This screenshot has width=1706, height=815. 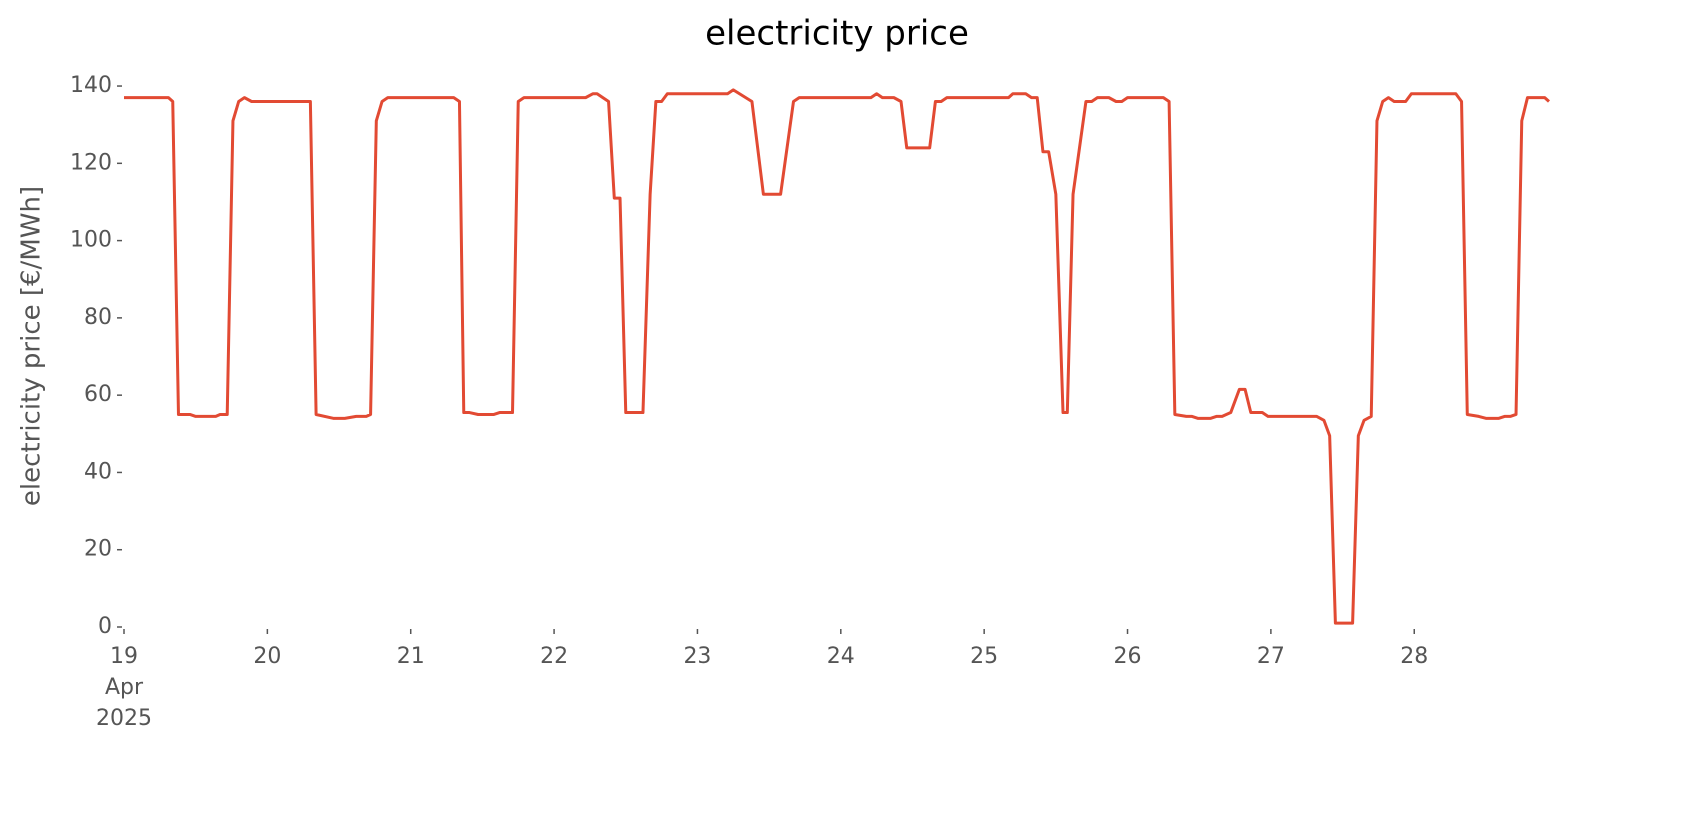 I want to click on x-tick-label: 25, so click(x=984, y=656).